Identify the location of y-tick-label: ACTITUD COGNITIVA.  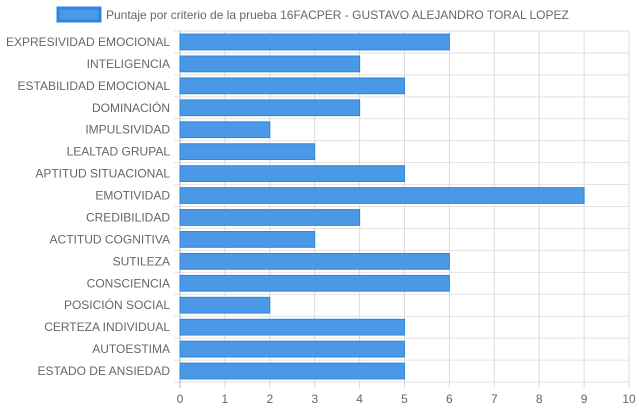
(110, 239).